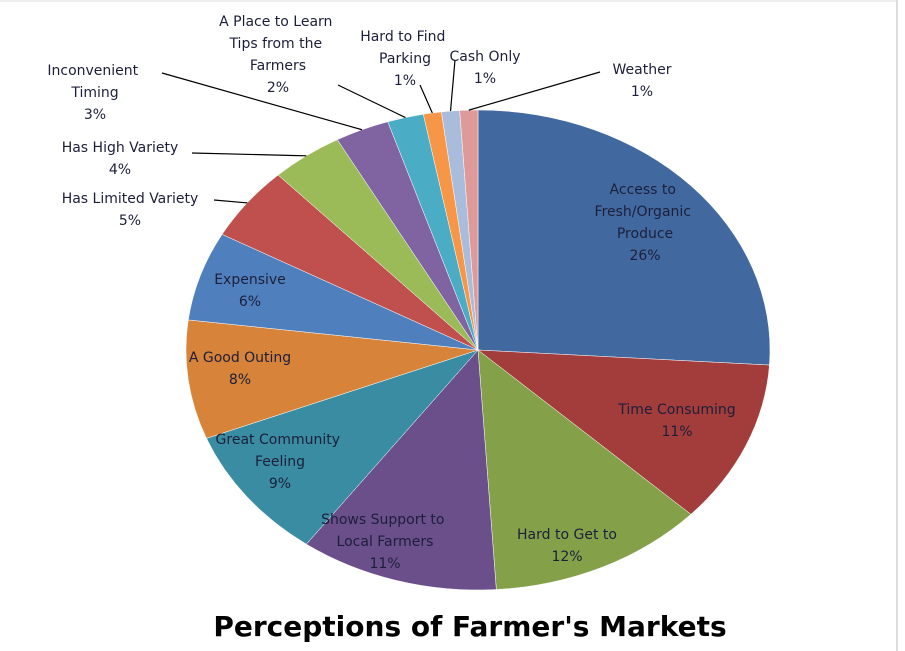  What do you see at coordinates (280, 484) in the screenshot?
I see `value-label: 9%` at bounding box center [280, 484].